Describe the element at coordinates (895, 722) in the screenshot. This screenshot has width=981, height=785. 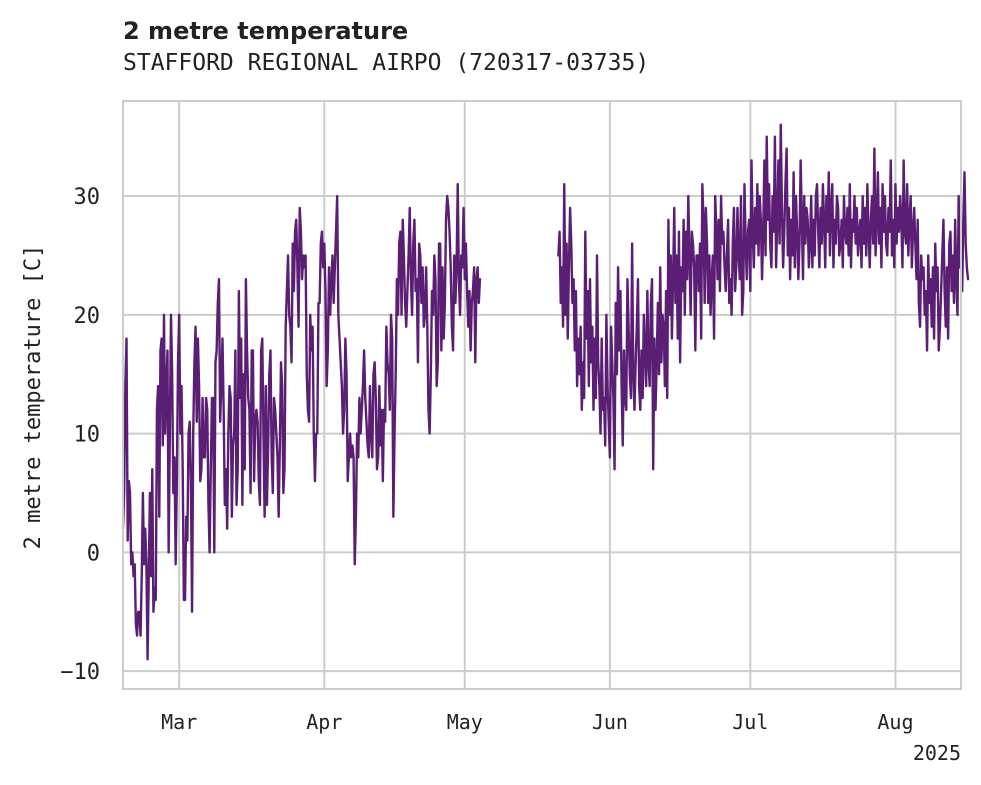
I see `x-tick-label-aug: Aug` at that location.